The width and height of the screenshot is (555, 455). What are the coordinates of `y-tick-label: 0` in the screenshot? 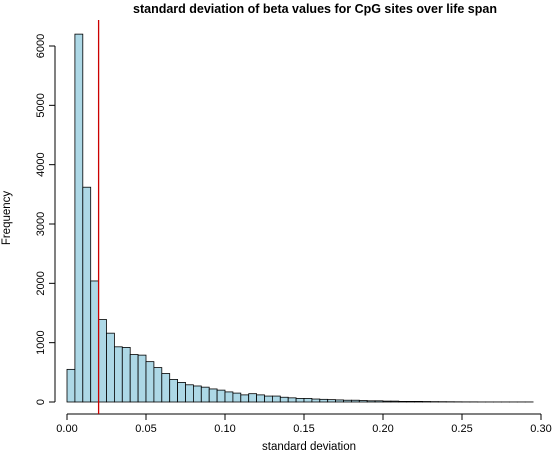 It's located at (41, 402).